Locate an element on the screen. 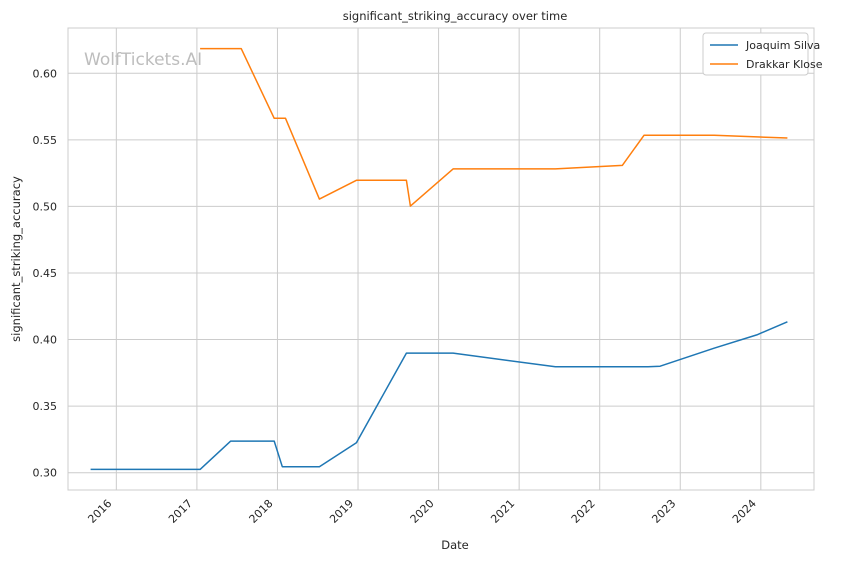 This screenshot has width=852, height=561. x-tick-label: 2020 is located at coordinates (422, 511).